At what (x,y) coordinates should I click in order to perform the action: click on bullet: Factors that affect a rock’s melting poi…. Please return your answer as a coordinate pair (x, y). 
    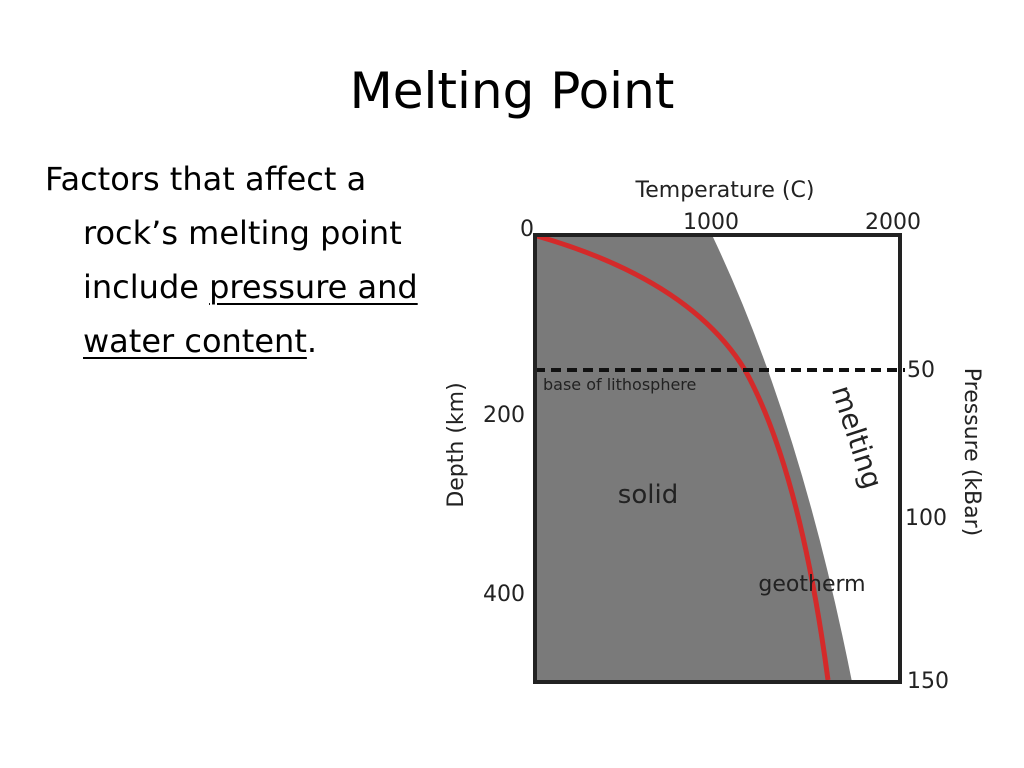
    Looking at the image, I should click on (254, 260).